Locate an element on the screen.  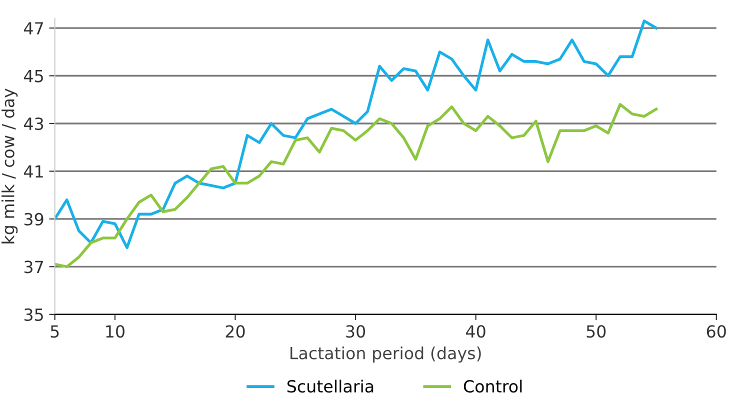
x-tick-label: 10 is located at coordinates (115, 331).